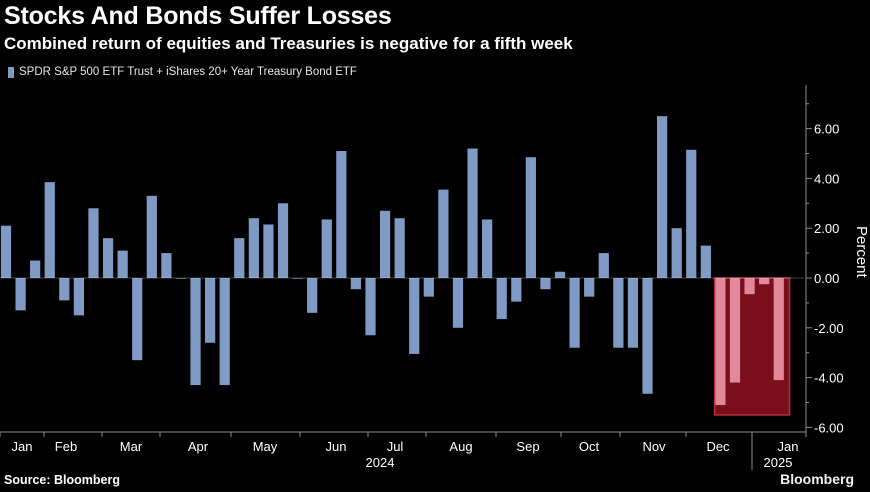 The height and width of the screenshot is (492, 870). Describe the element at coordinates (265, 446) in the screenshot. I see `x-tick-label: May` at that location.